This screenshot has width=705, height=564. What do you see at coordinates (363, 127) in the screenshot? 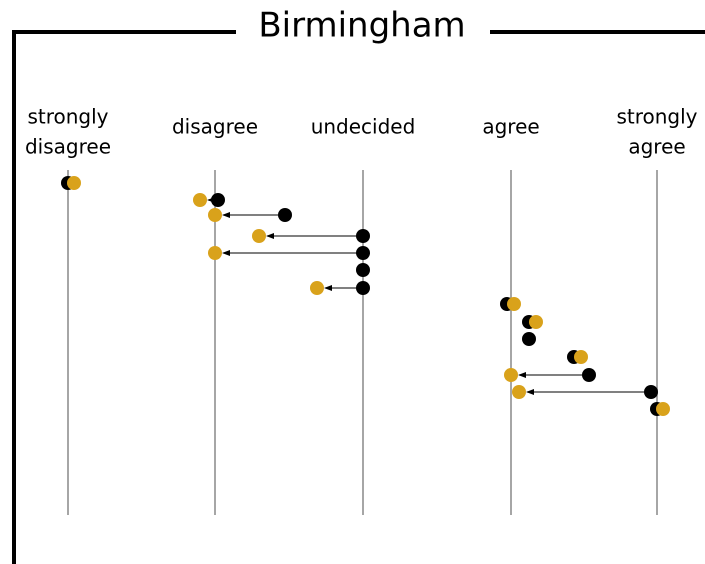
I see `column-label: undecided` at bounding box center [363, 127].